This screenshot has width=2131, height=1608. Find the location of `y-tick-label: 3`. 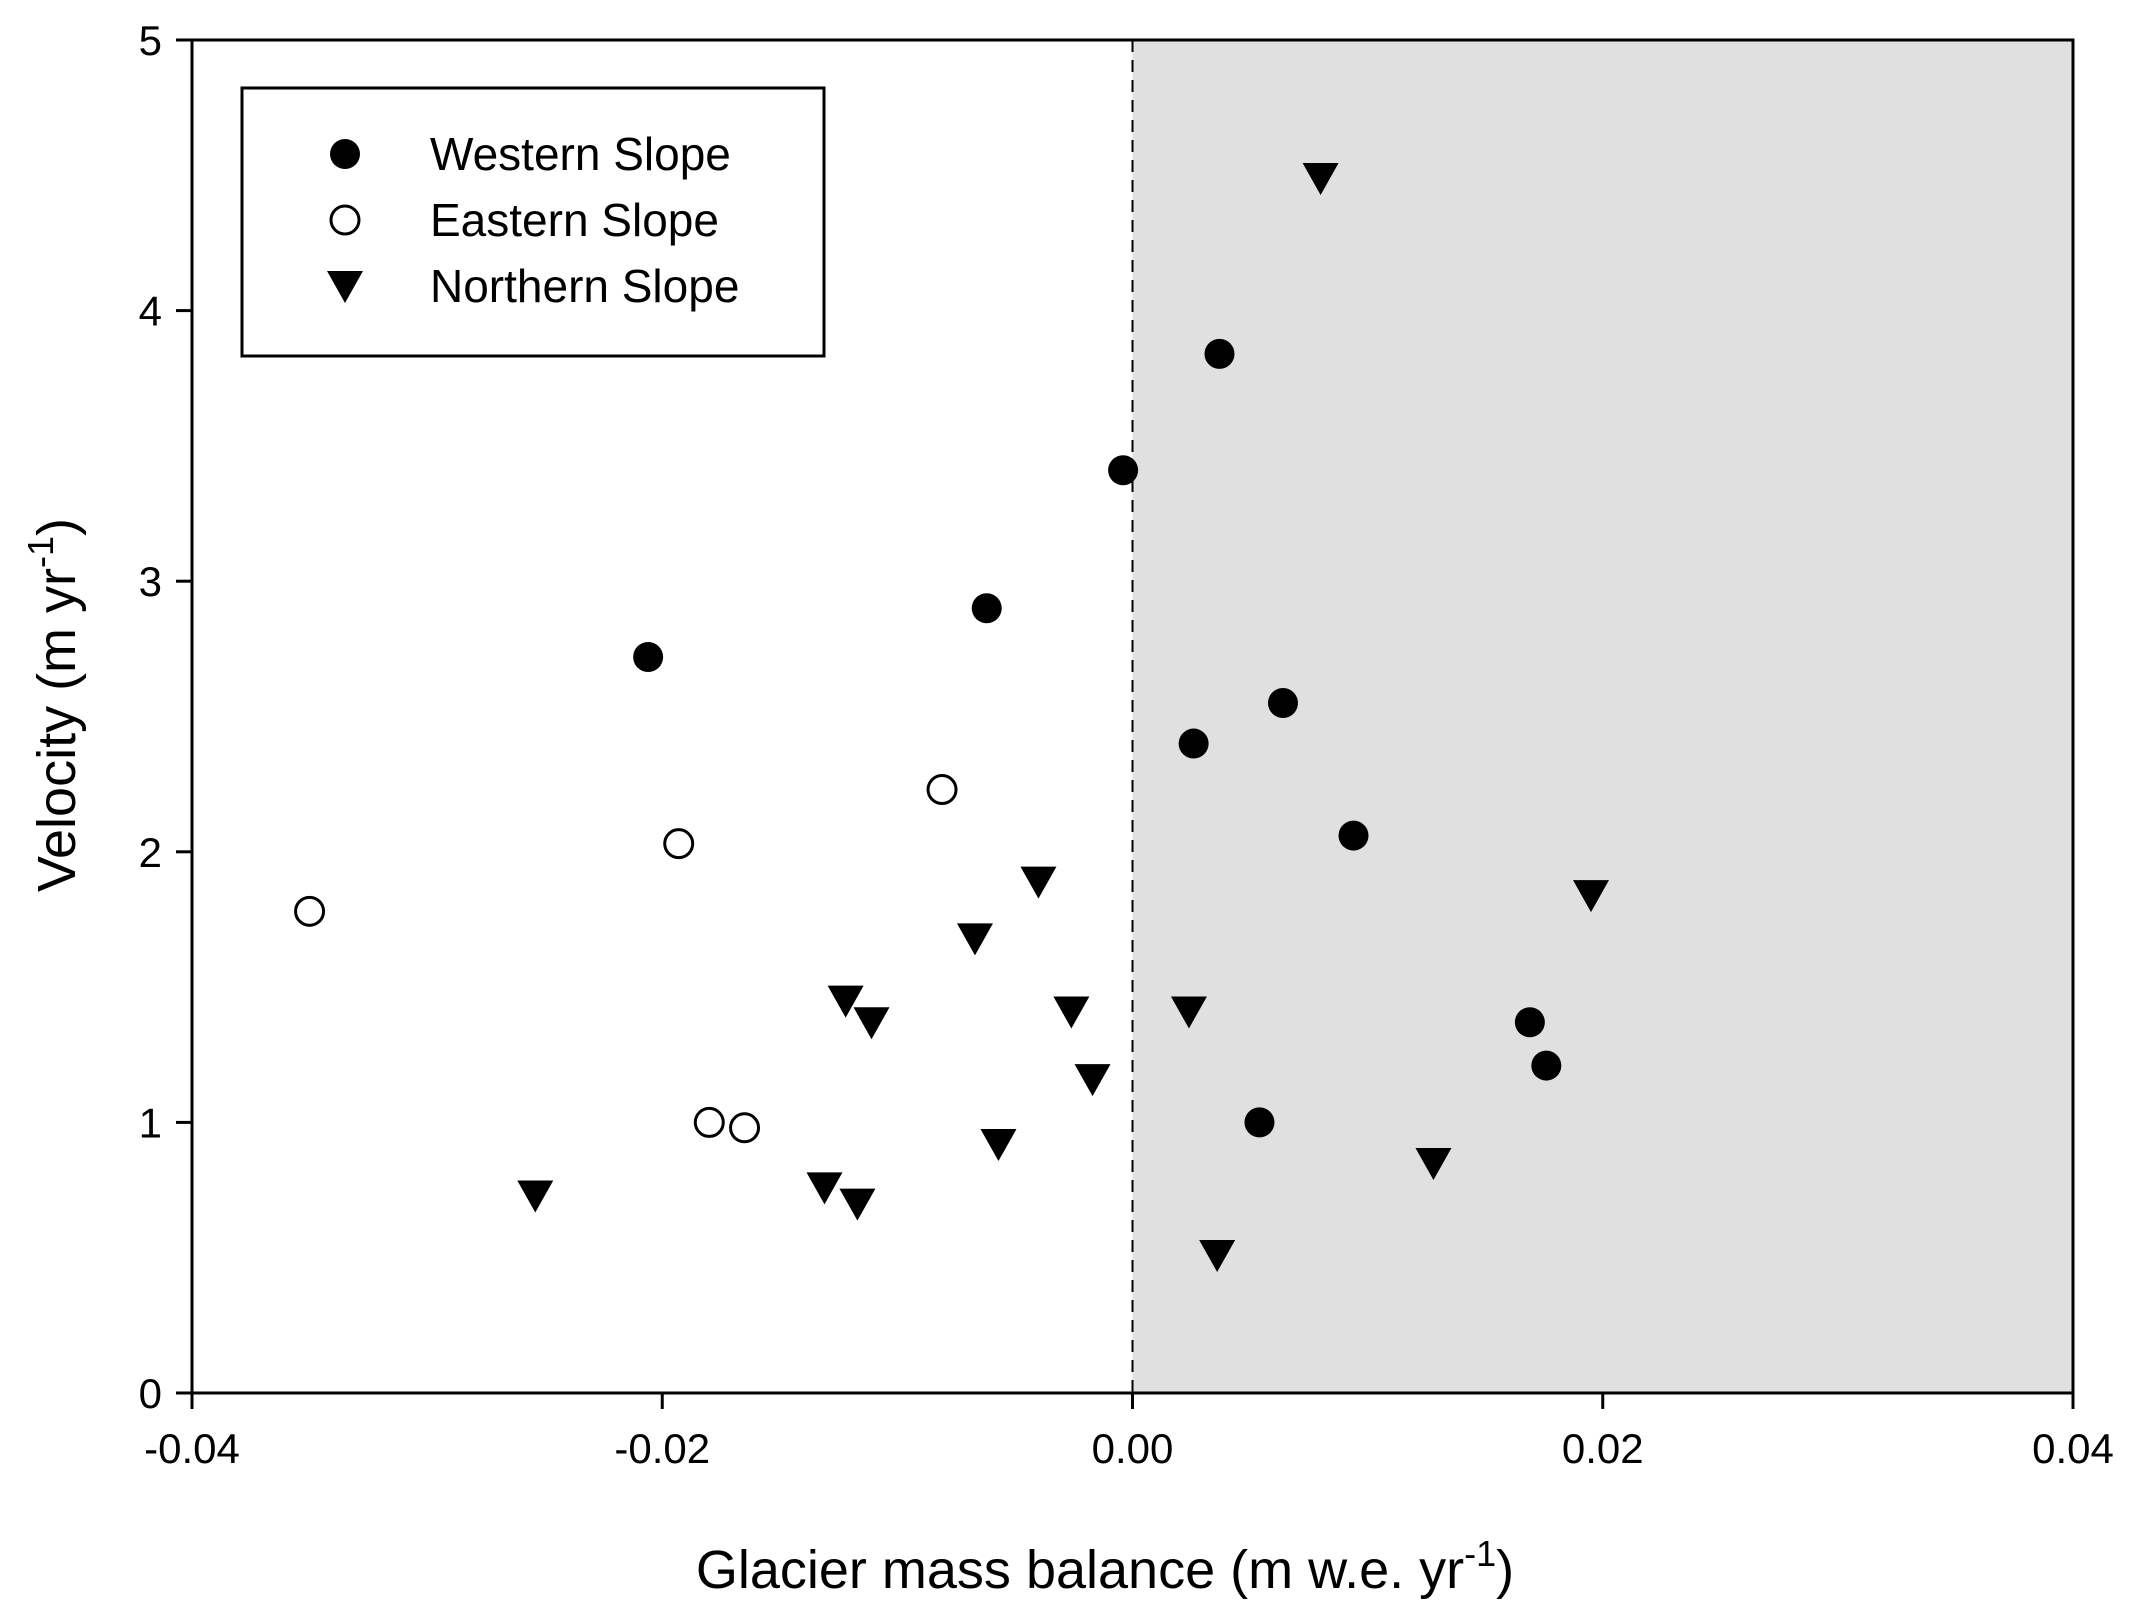

y-tick-label: 3 is located at coordinates (150, 581).